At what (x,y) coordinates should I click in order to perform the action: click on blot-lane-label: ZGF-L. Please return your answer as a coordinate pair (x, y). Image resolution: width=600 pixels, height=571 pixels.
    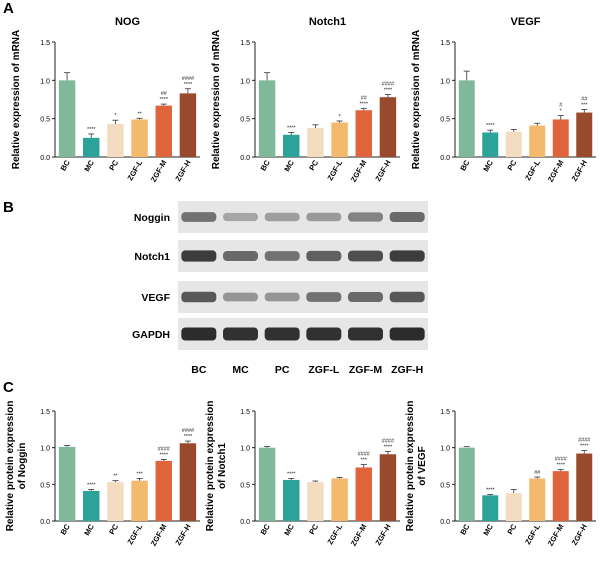
    Looking at the image, I should click on (323, 370).